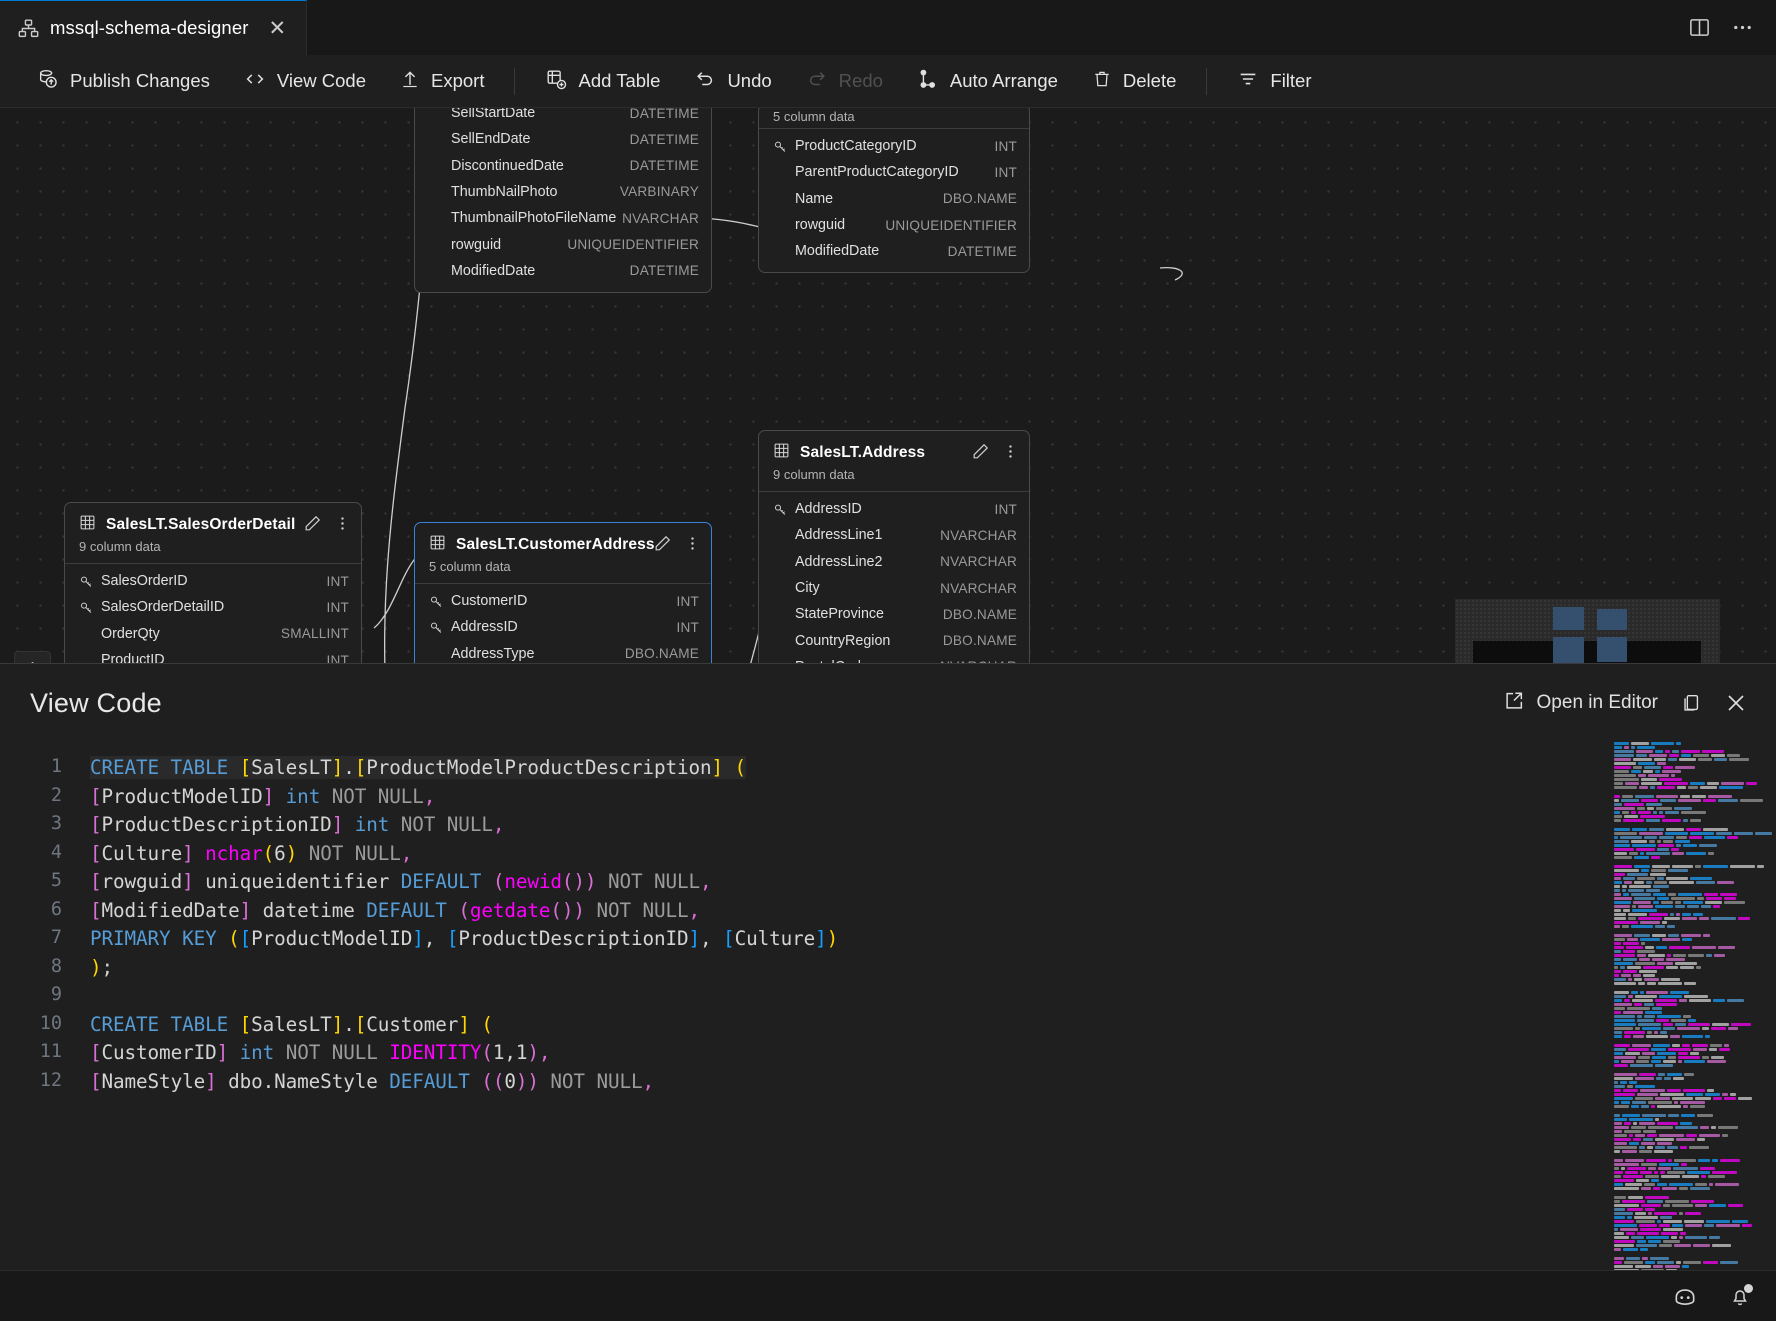 The height and width of the screenshot is (1321, 1776). I want to click on delete-button: Delete, so click(1134, 81).